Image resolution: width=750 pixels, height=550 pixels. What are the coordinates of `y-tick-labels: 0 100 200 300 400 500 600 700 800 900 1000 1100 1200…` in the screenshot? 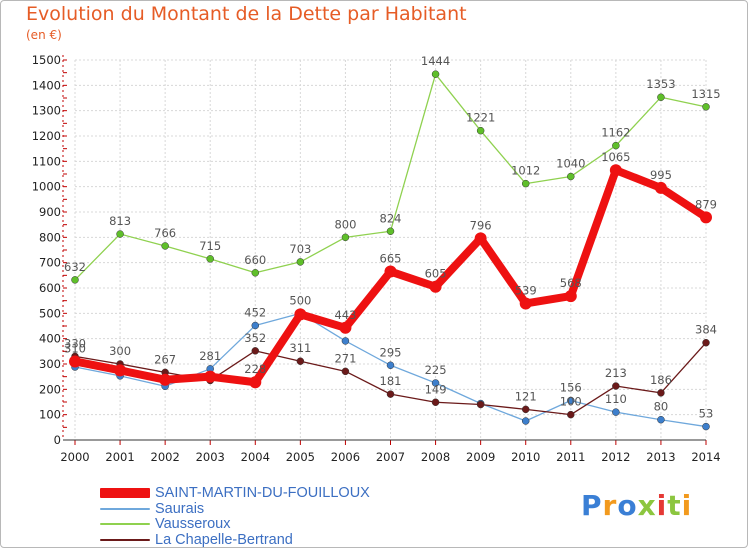 It's located at (46, 250).